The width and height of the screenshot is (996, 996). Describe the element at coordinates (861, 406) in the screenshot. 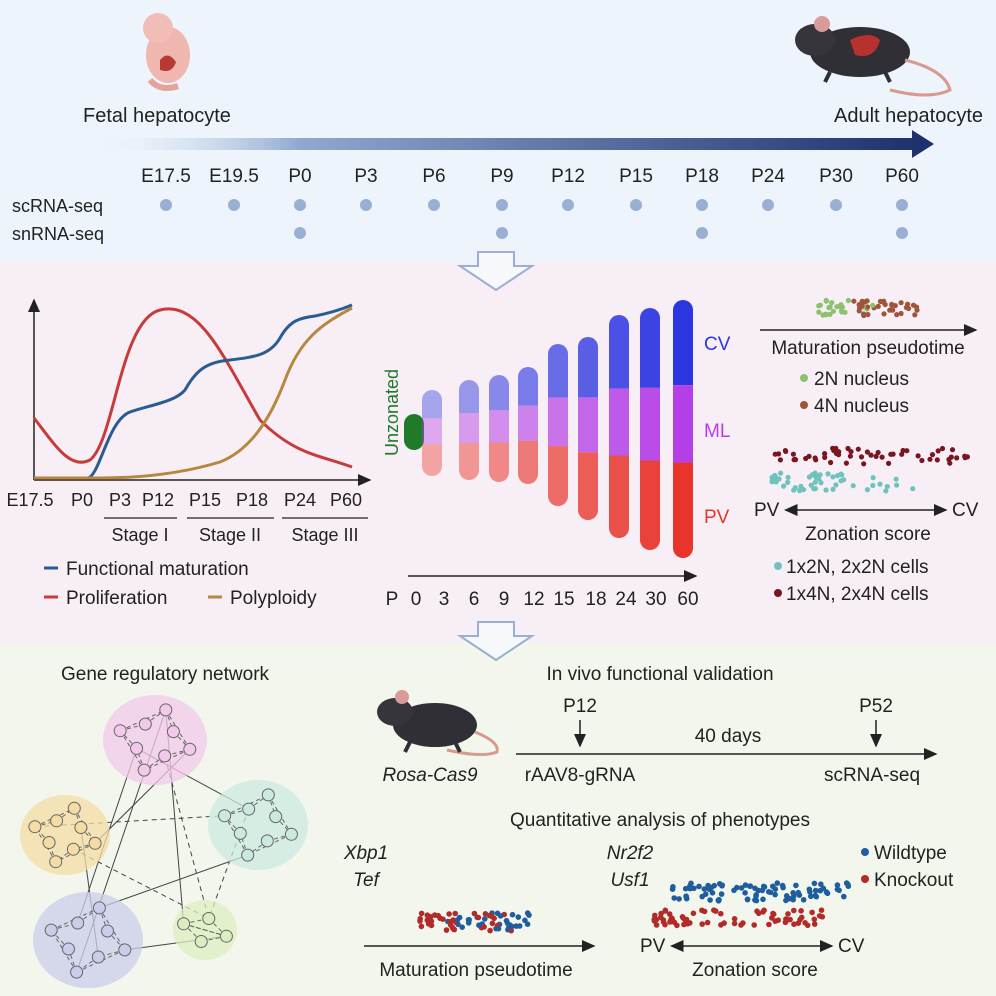

I see `4n-legend-label: 4N nucleus` at that location.